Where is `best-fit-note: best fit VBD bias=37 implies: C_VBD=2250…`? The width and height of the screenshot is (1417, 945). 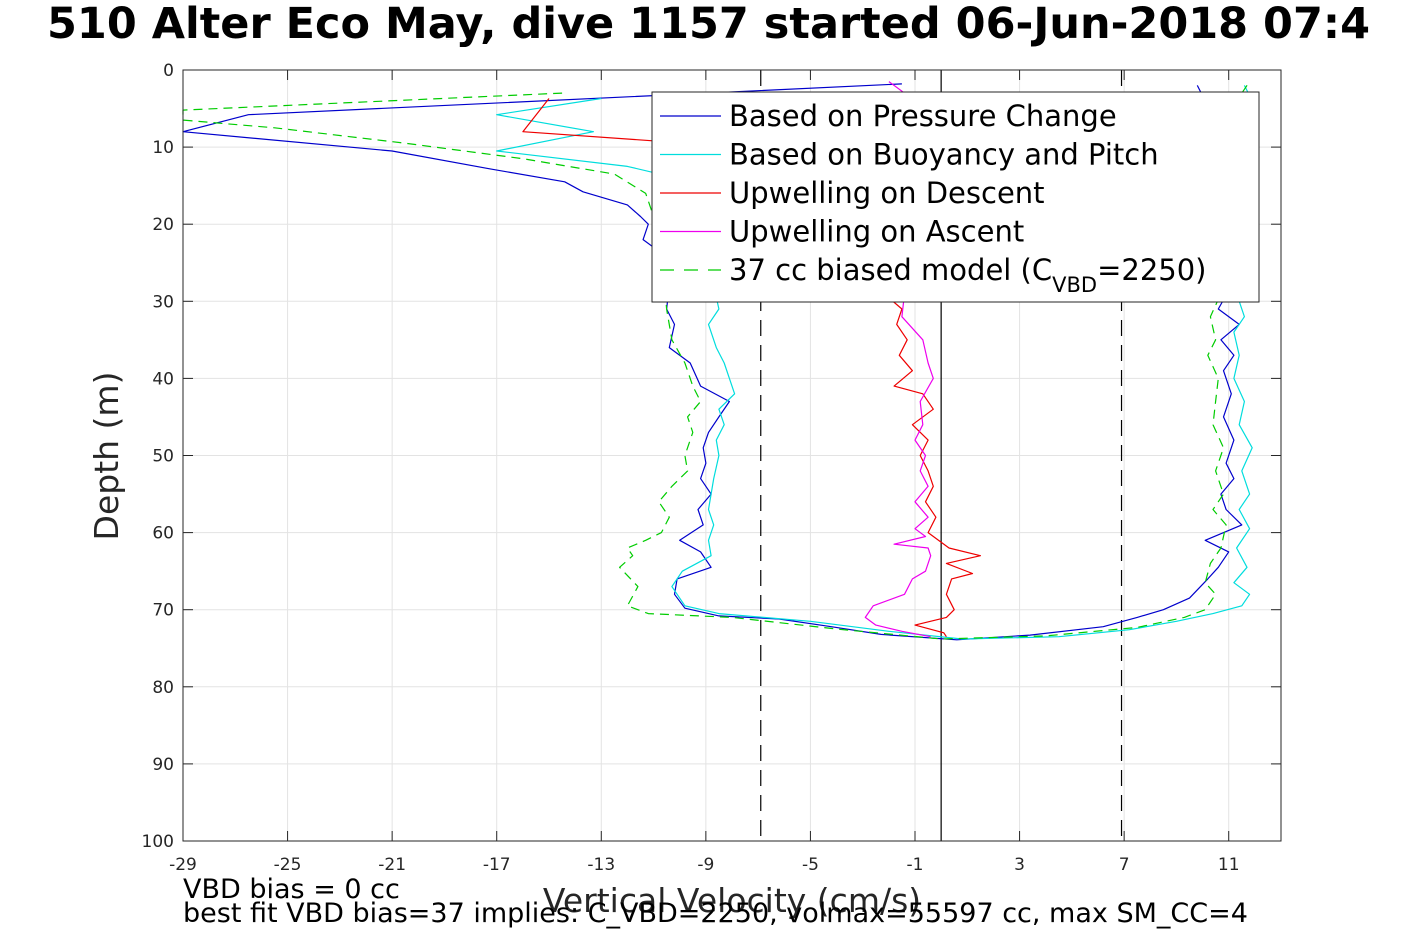
best-fit-note: best fit VBD bias=37 implies: C_VBD=2250… is located at coordinates (715, 913).